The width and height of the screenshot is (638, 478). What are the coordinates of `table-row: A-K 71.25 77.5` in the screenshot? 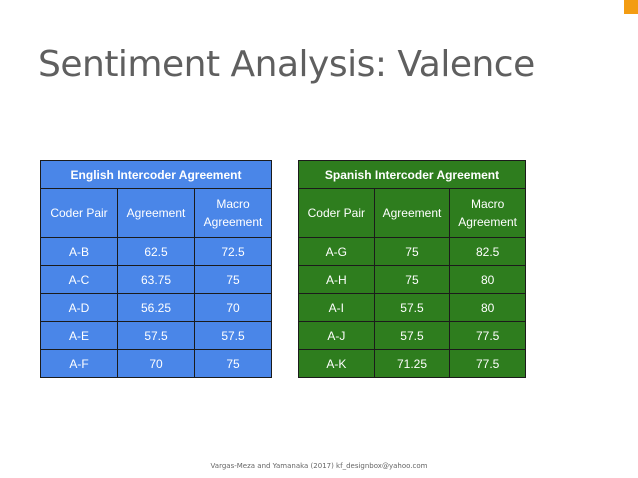 It's located at (412, 363).